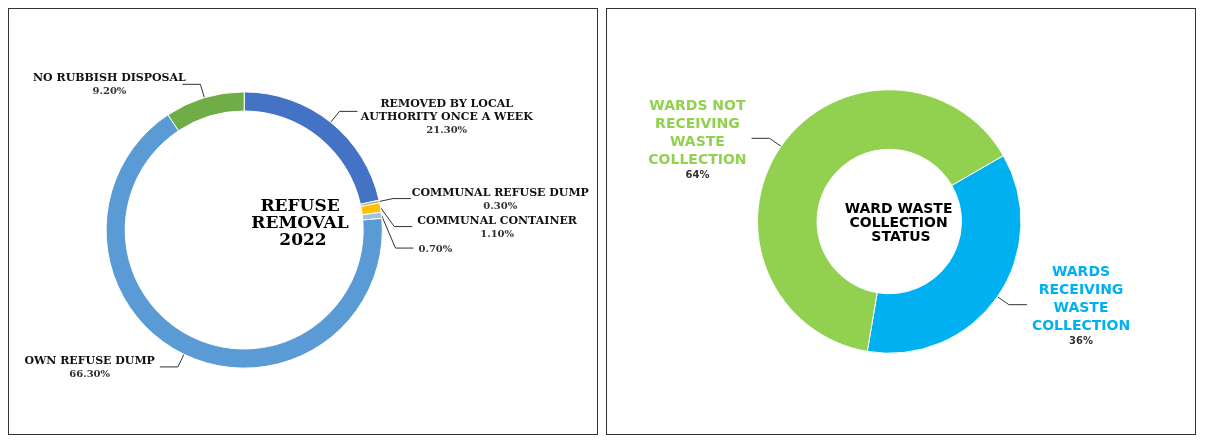  I want to click on data-label: 36%, so click(1081, 341).